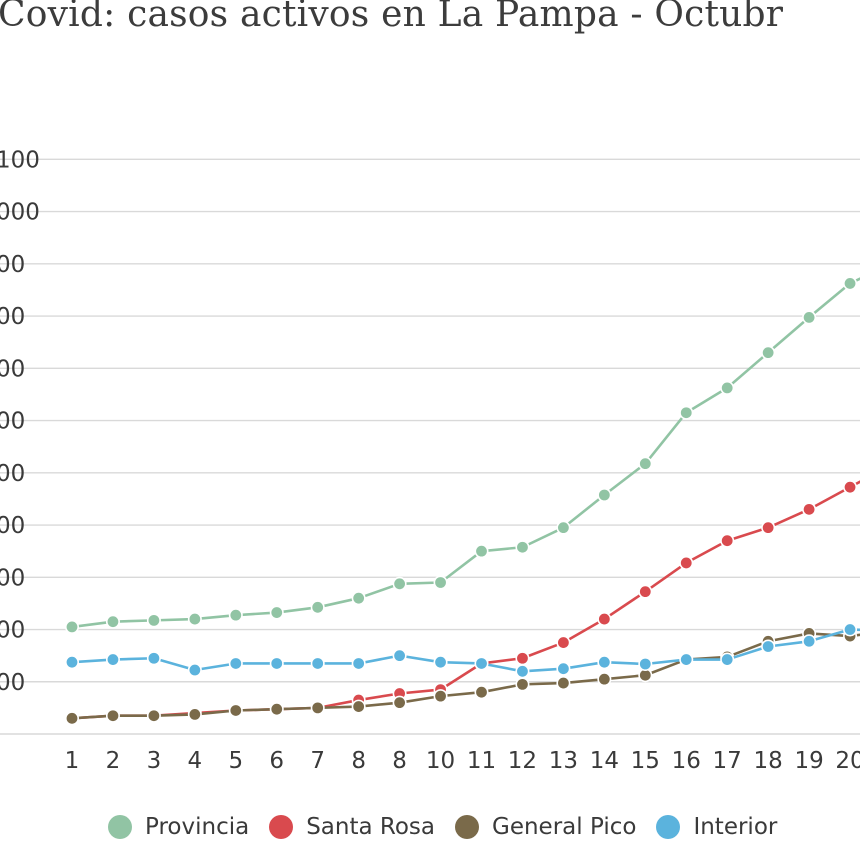 This screenshot has height=860, width=860. What do you see at coordinates (686, 761) in the screenshot?
I see `x-tick-label: 16` at bounding box center [686, 761].